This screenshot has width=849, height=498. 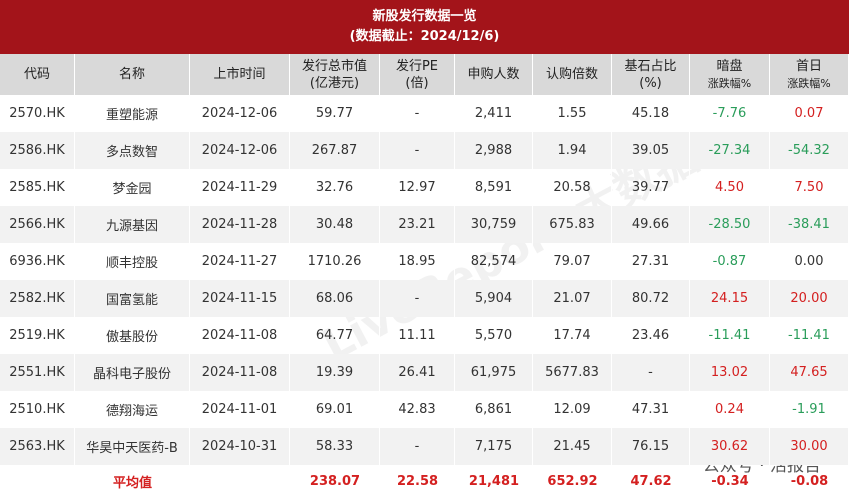 I want to click on cell-text: -28.50, so click(x=729, y=224).